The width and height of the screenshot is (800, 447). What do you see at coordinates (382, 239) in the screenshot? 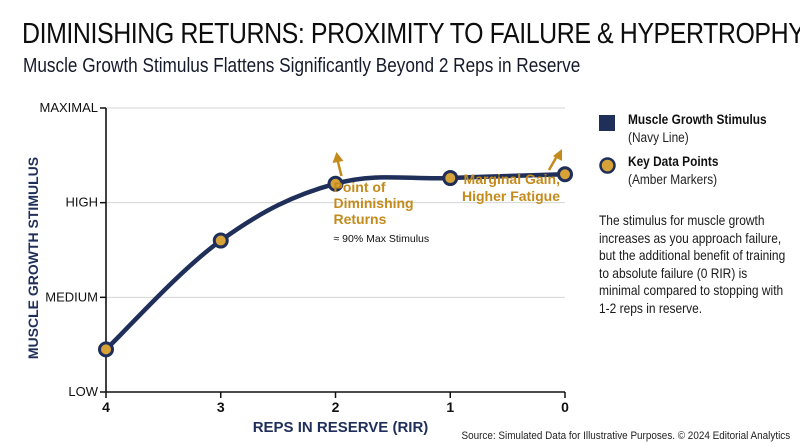
I see `annotation-subtext: ≈ 90% Max Stimulus` at bounding box center [382, 239].